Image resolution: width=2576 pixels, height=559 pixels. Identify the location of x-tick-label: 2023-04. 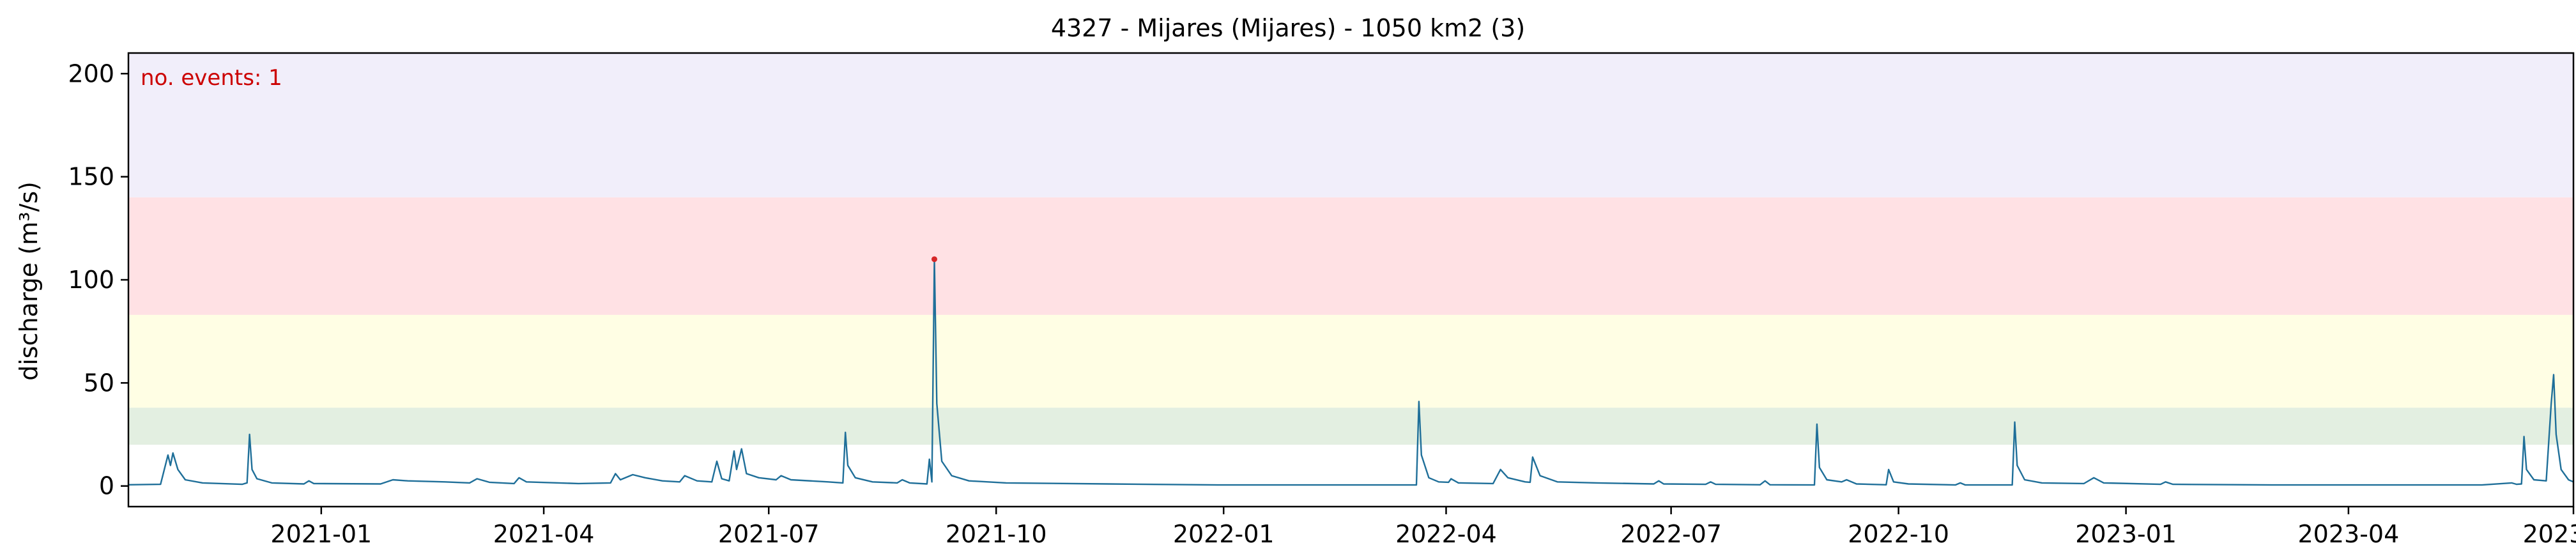
(2348, 534).